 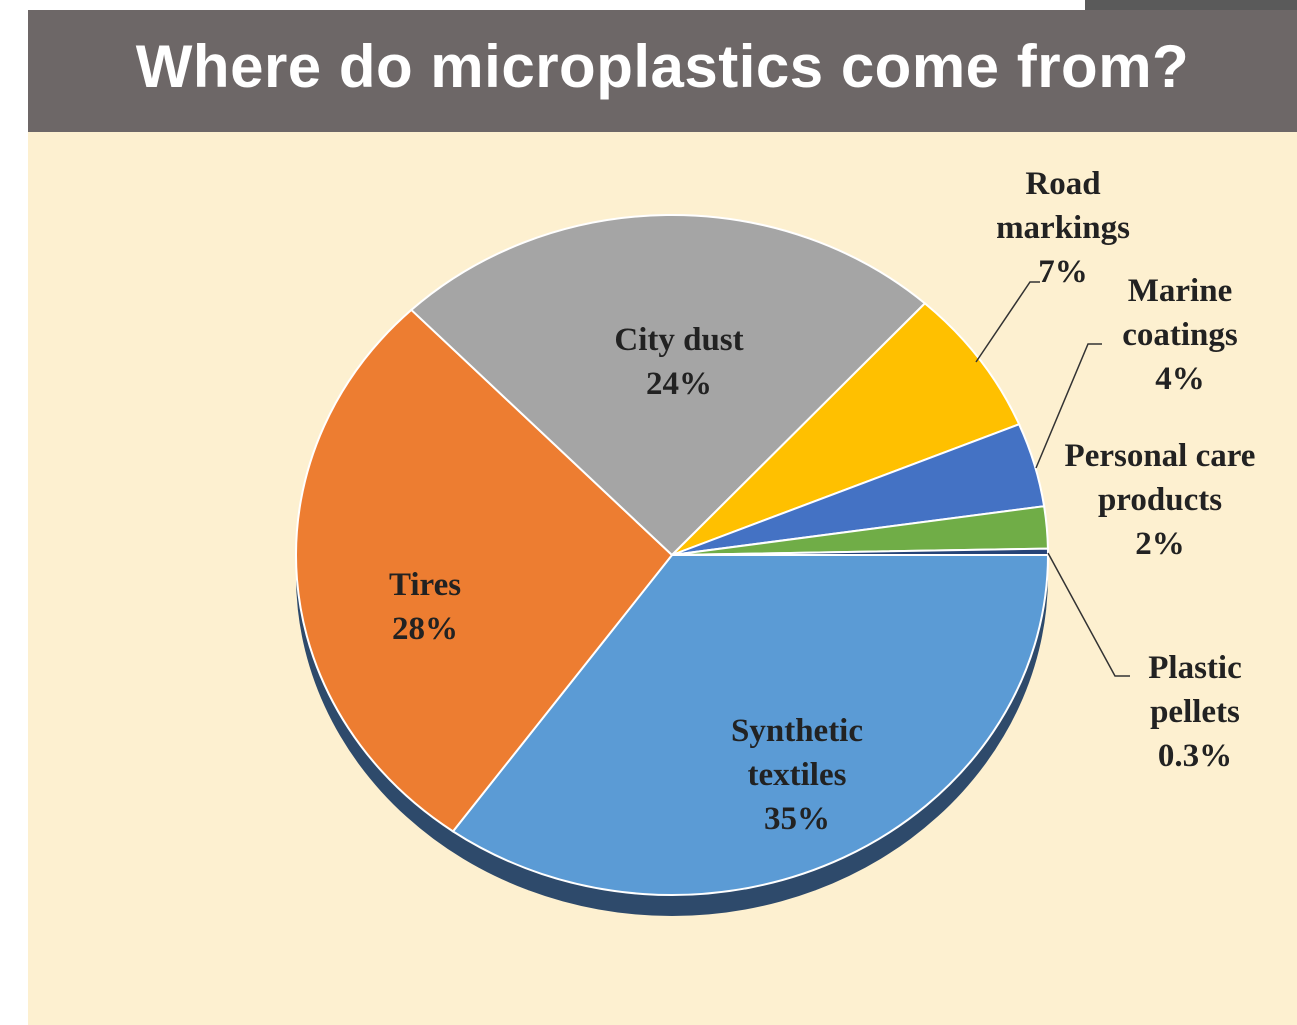 What do you see at coordinates (797, 753) in the screenshot?
I see `category-label: Synthetic textiles` at bounding box center [797, 753].